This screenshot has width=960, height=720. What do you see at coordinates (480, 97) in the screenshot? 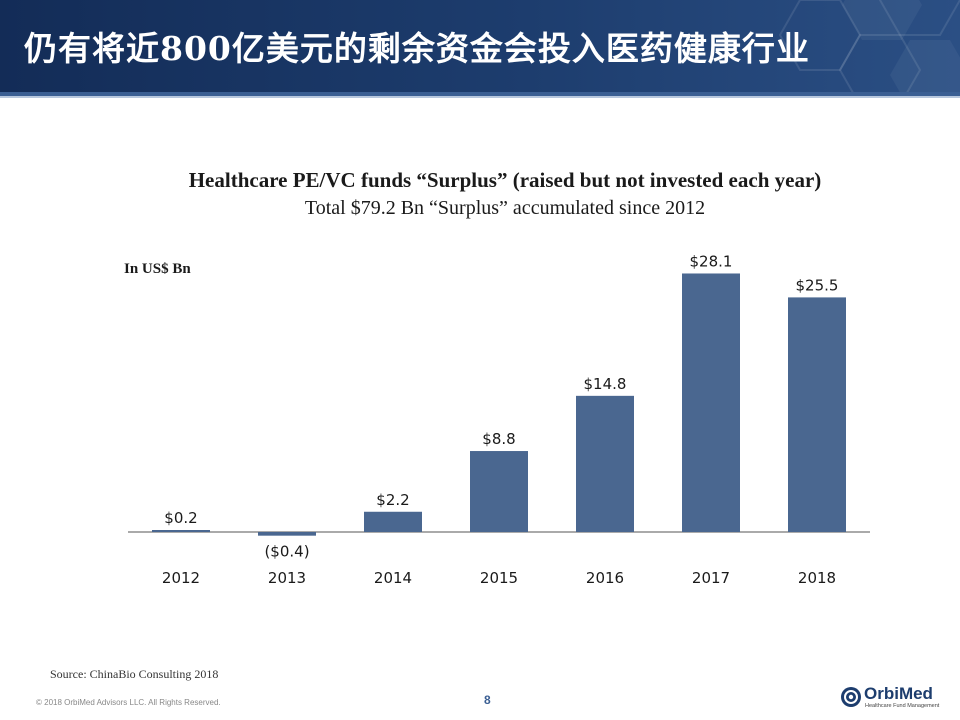
I see `header-divider-light` at bounding box center [480, 97].